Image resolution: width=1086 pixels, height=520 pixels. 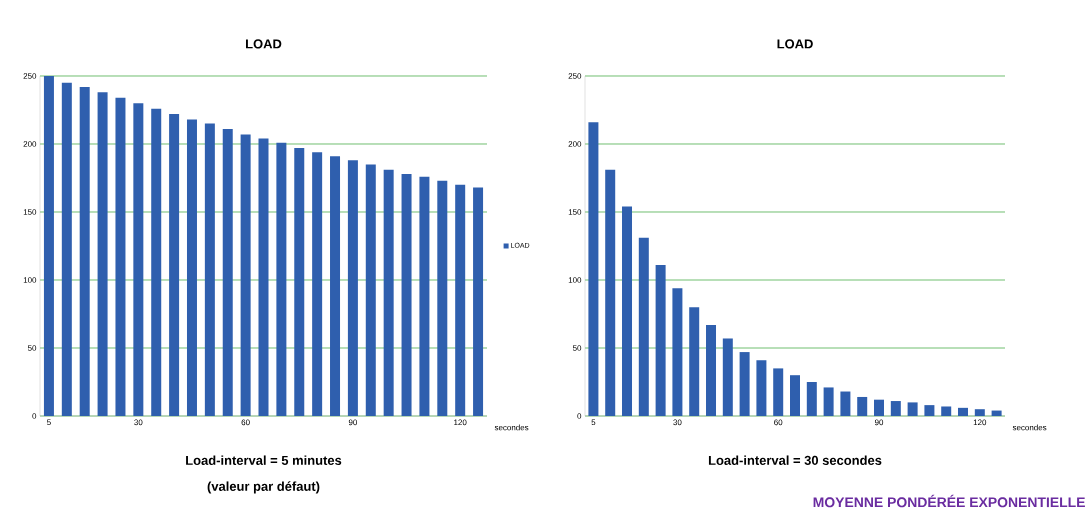 What do you see at coordinates (795, 460) in the screenshot?
I see `text: Load-interval = 30 secondes` at bounding box center [795, 460].